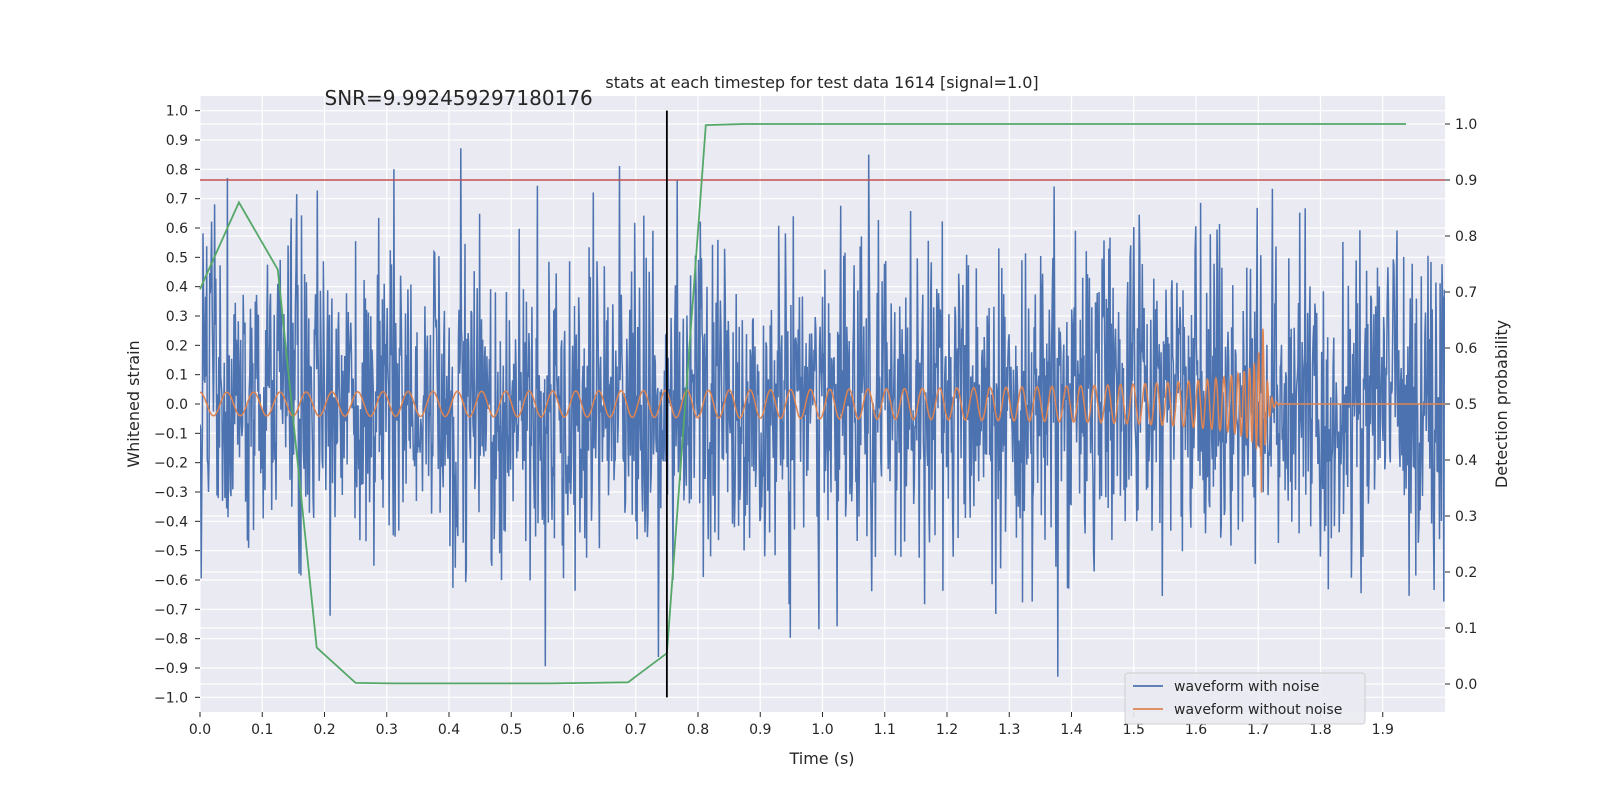 This screenshot has height=800, width=1600. What do you see at coordinates (262, 730) in the screenshot?
I see `x-tick-label: 0.1` at bounding box center [262, 730].